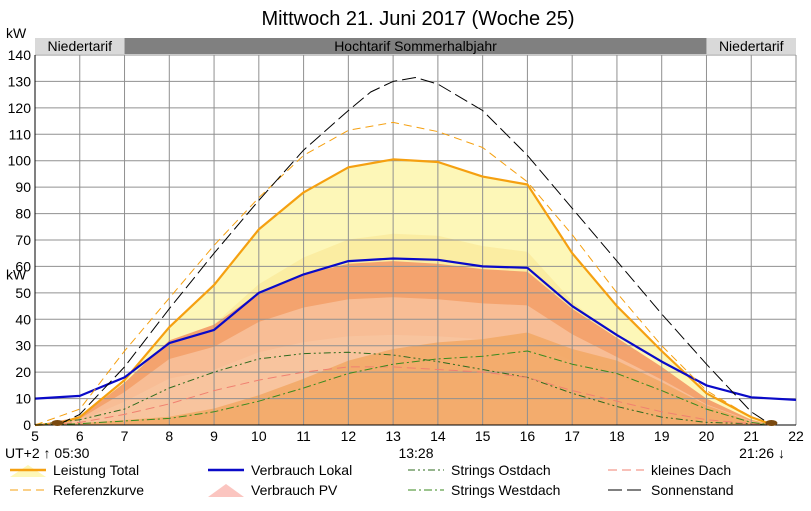  Describe the element at coordinates (692, 490) in the screenshot. I see `legend-label: Sonnenstand` at that location.